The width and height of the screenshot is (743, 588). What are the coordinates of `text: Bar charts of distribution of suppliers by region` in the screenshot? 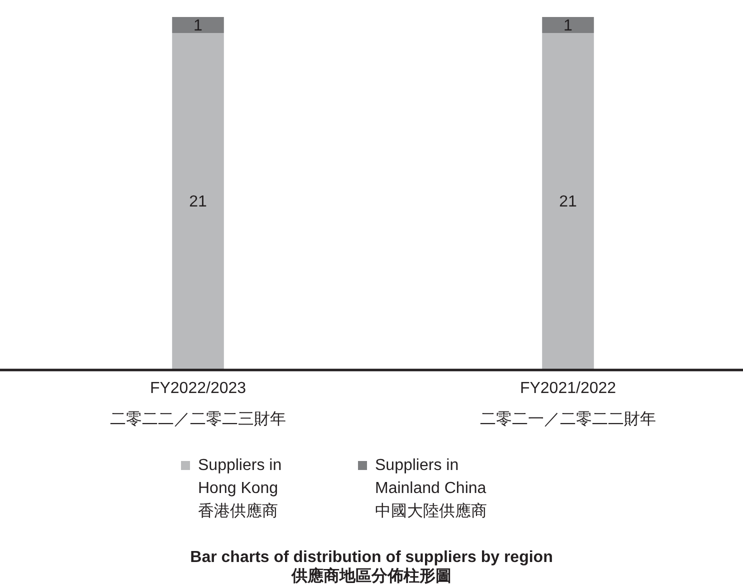 It's located at (371, 557).